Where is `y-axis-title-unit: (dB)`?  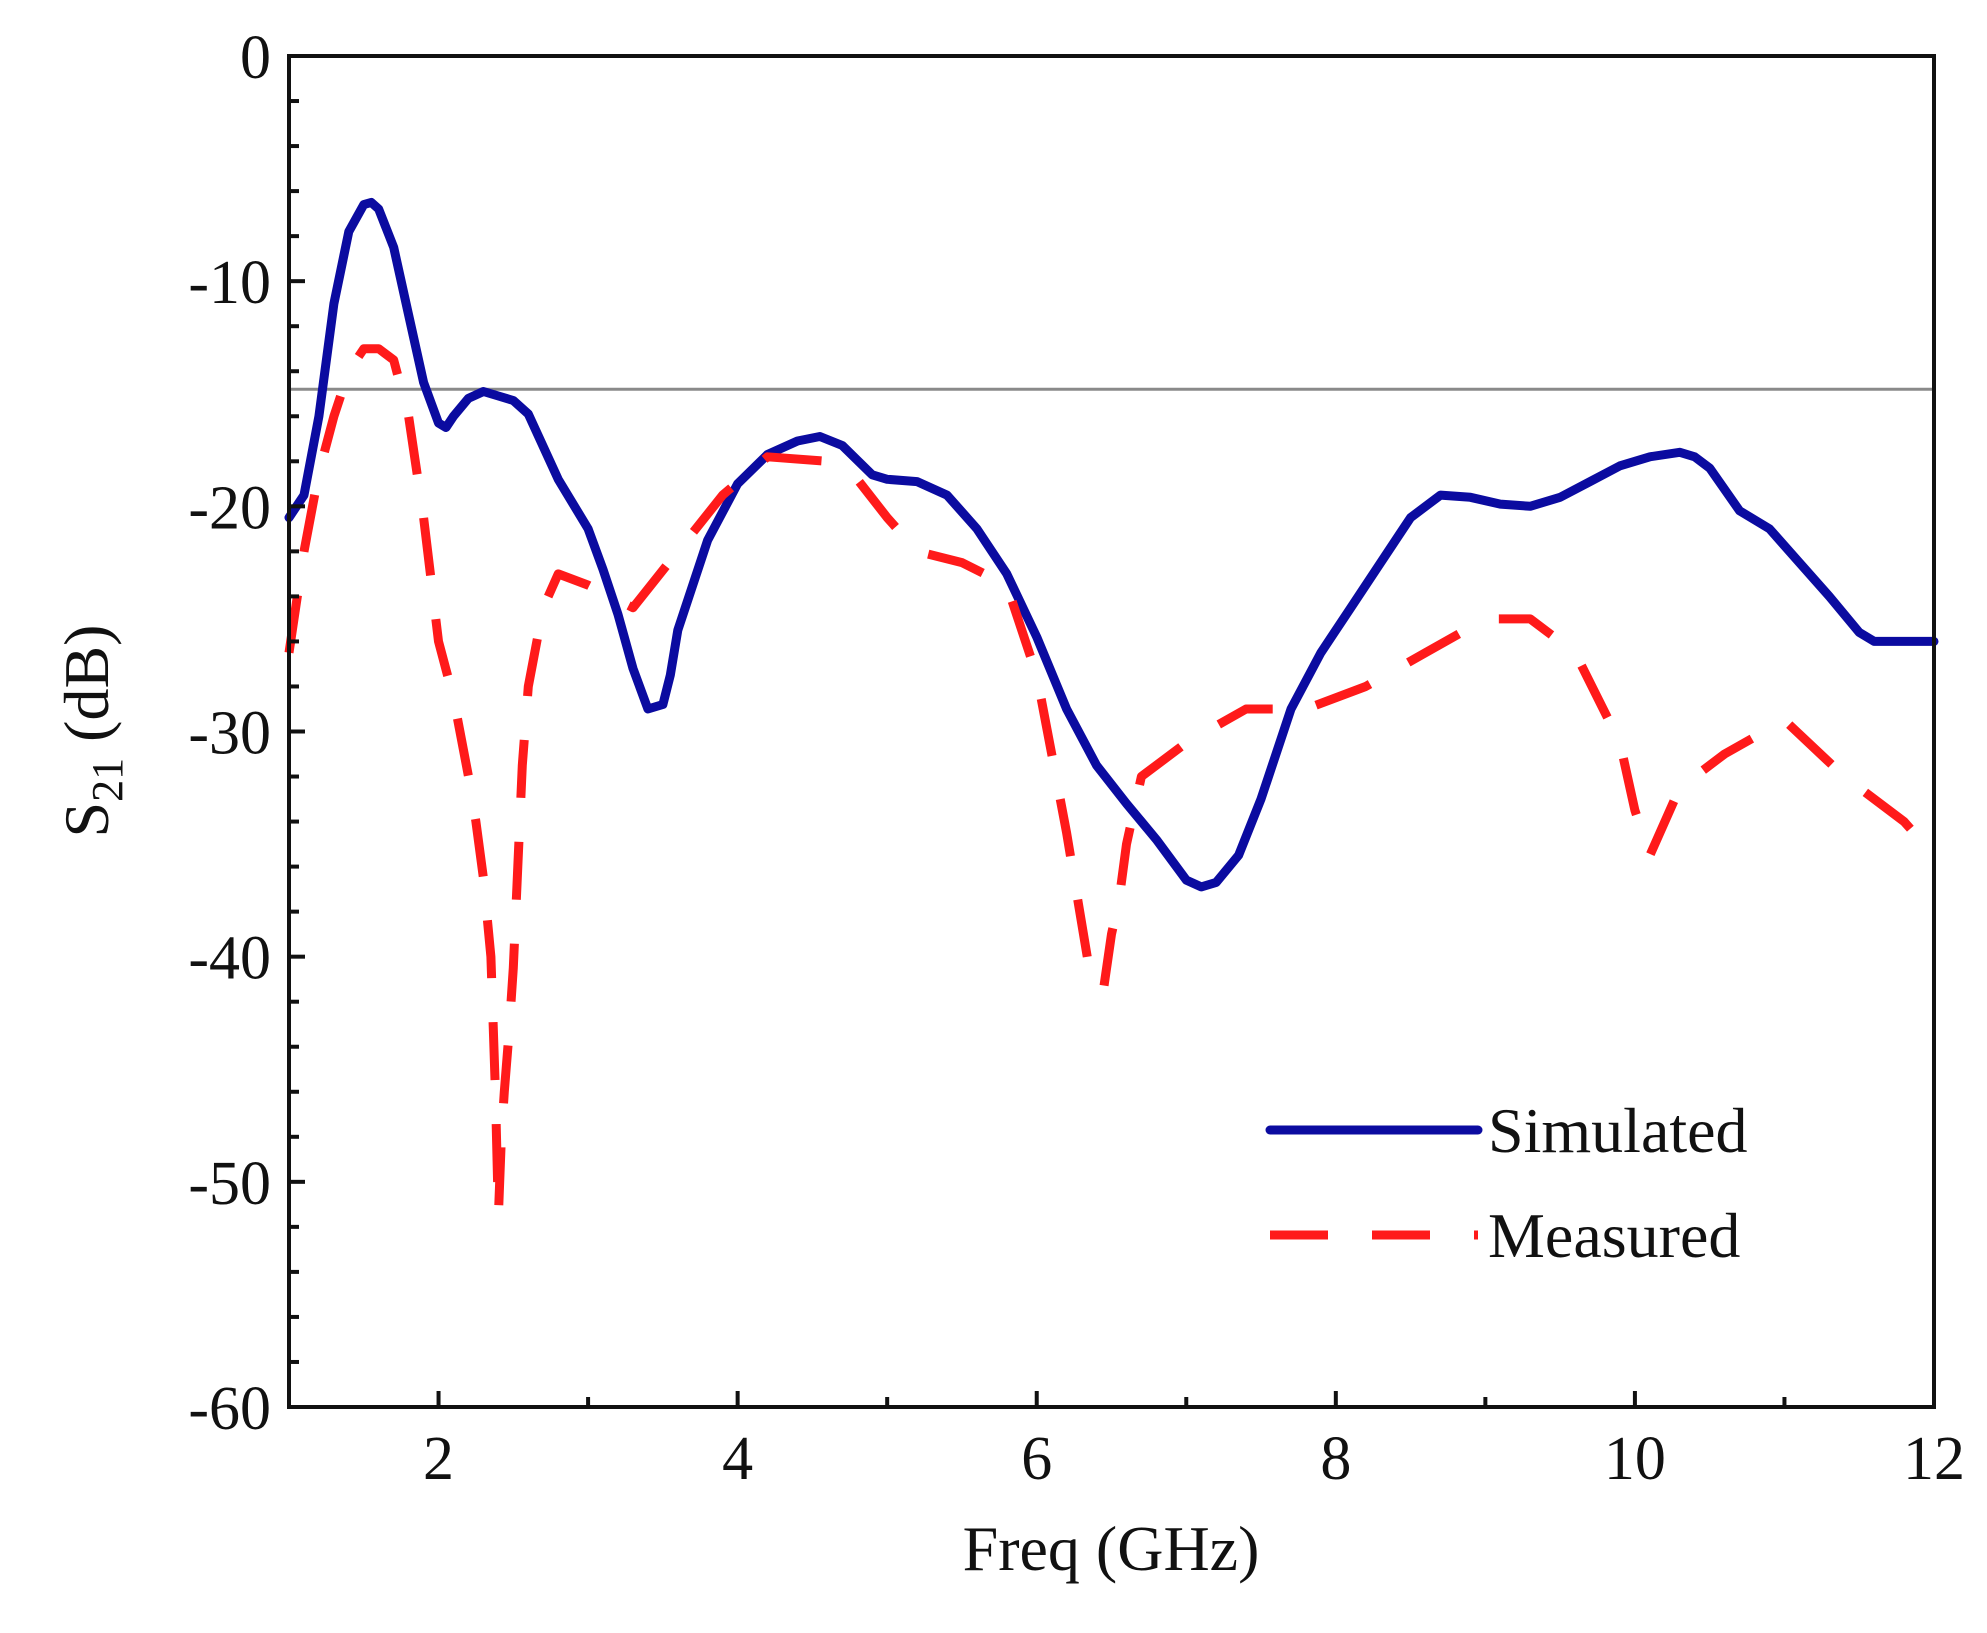
y-axis-title-unit: (dB) is located at coordinates (86, 691).